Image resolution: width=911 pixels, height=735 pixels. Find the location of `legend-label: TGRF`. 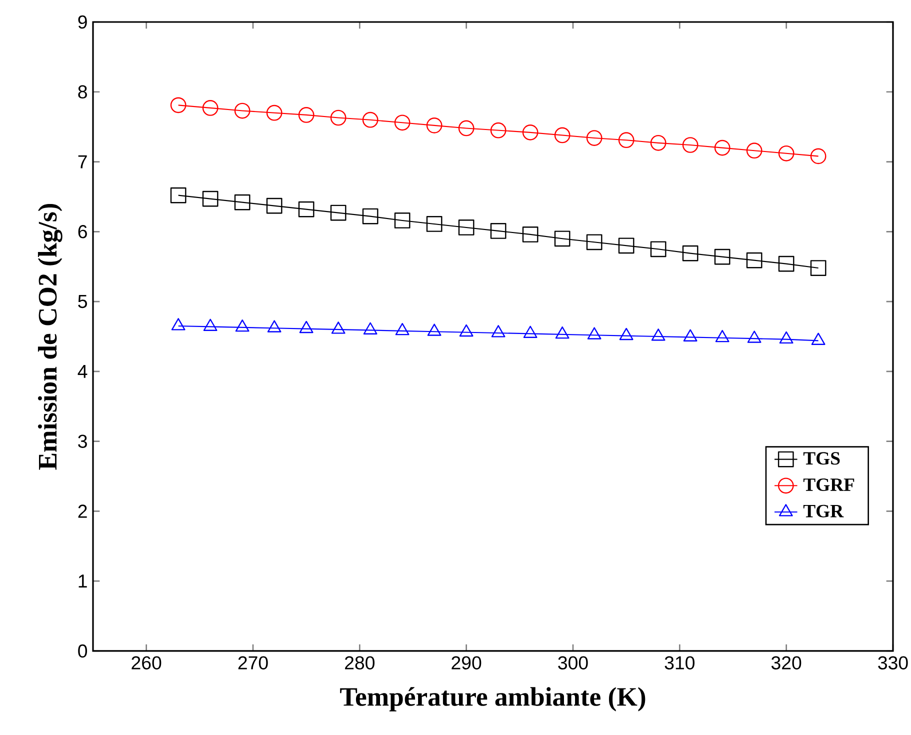

legend-label: TGRF is located at coordinates (828, 485).